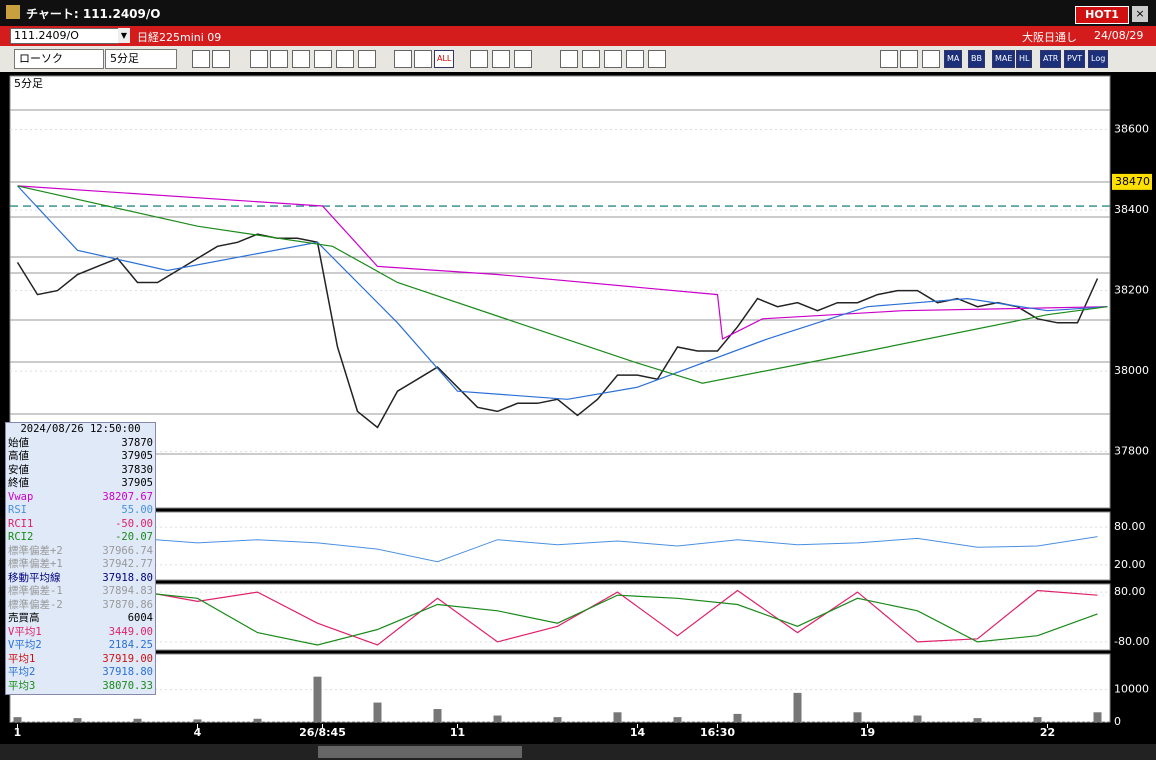 The width and height of the screenshot is (1156, 760). I want to click on info-label: RSI, so click(17, 510).